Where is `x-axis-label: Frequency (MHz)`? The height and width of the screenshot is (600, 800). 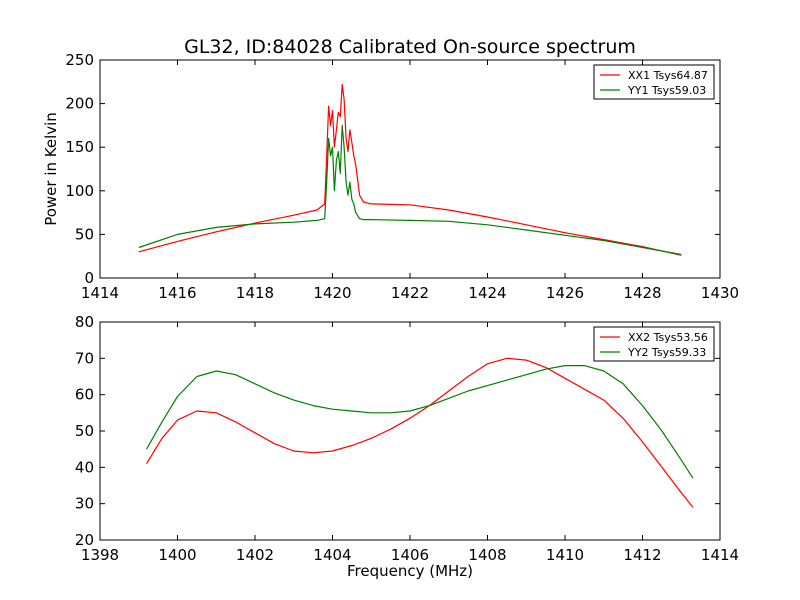 x-axis-label: Frequency (MHz) is located at coordinates (410, 571).